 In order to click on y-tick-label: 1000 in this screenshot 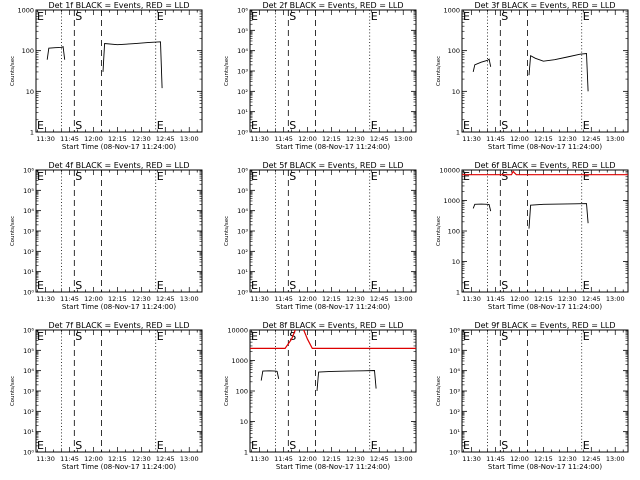, I will do `click(25, 11)`.